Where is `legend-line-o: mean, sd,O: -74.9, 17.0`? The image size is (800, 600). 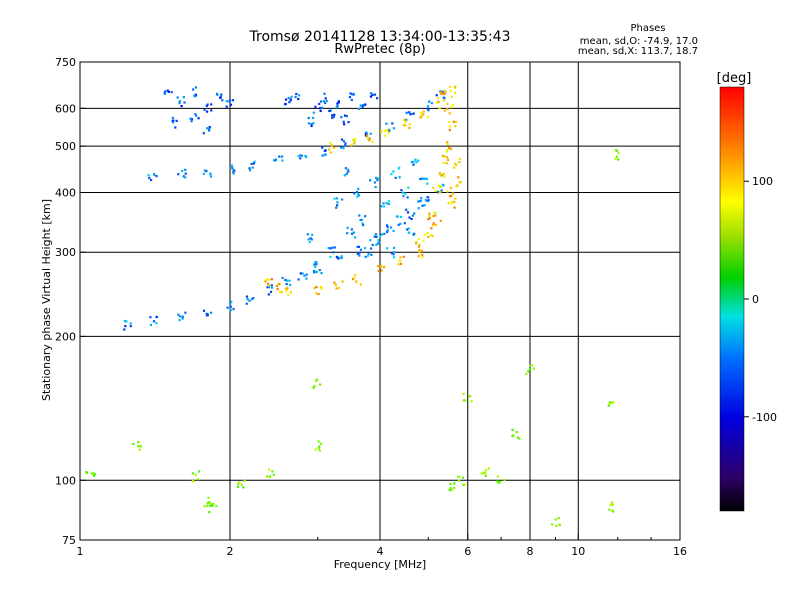 legend-line-o: mean, sd,O: -74.9, 17.0 is located at coordinates (639, 41).